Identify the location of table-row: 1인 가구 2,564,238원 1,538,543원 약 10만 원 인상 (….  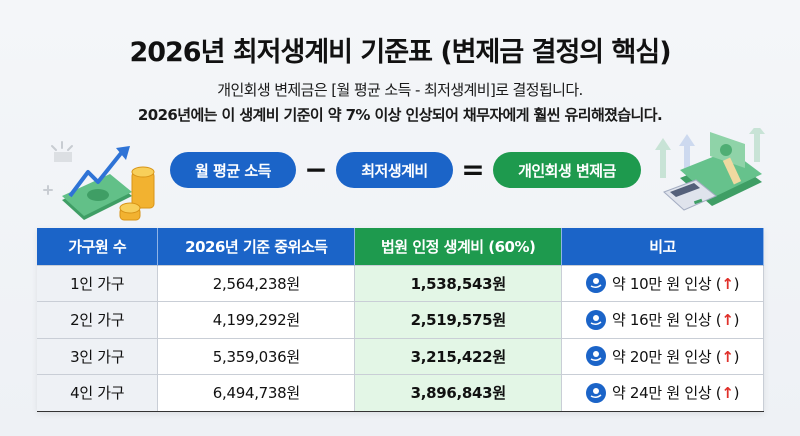
(400, 283).